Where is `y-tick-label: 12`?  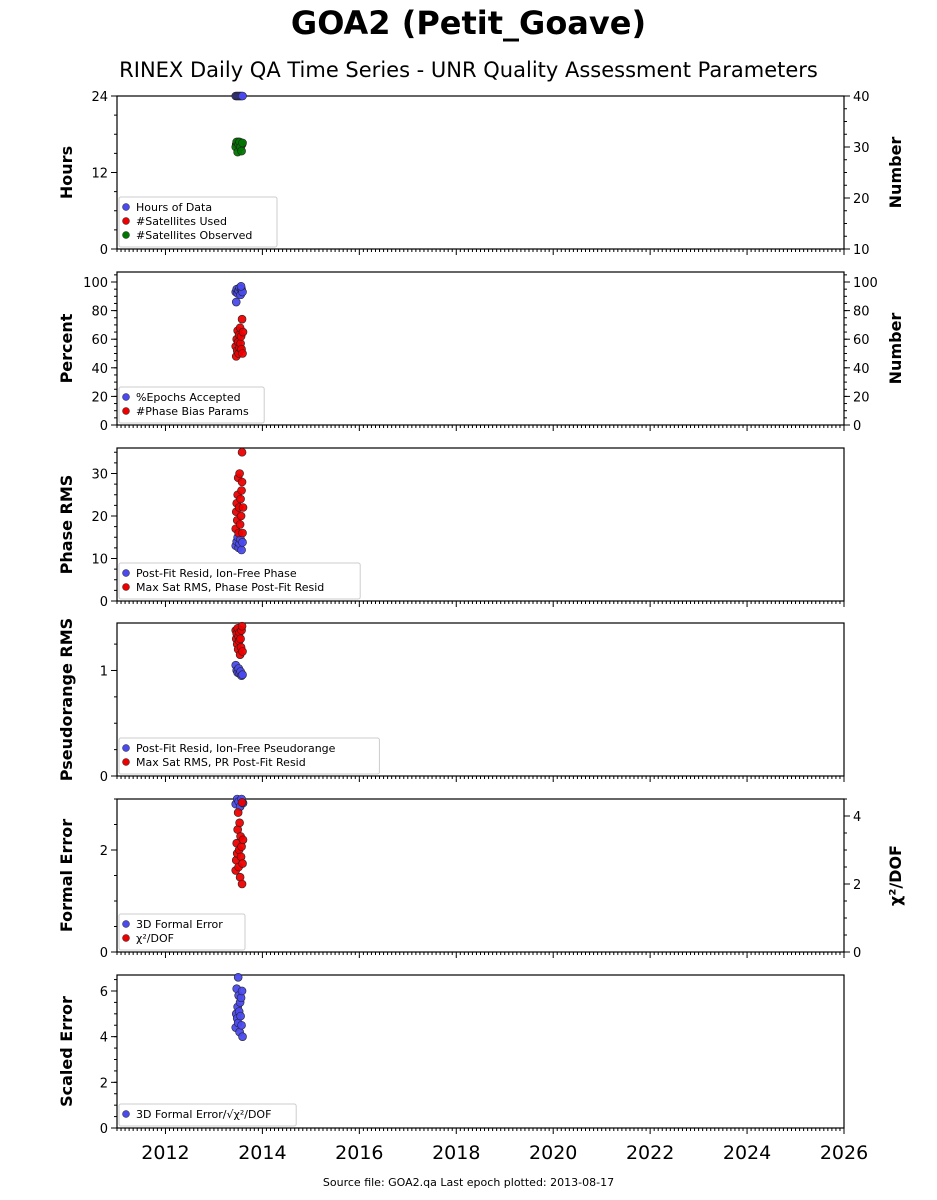 y-tick-label: 12 is located at coordinates (99, 174).